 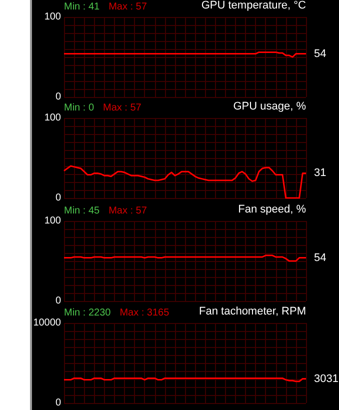 I want to click on text: Min : 41, so click(x=82, y=7).